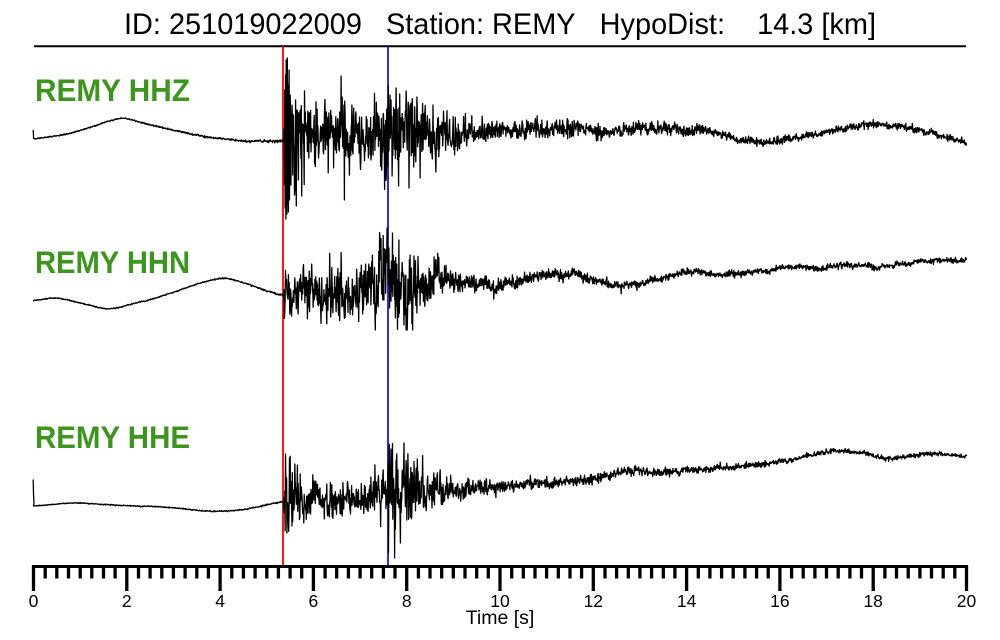 This screenshot has height=640, width=1000. I want to click on svg-text: 14, so click(687, 601).